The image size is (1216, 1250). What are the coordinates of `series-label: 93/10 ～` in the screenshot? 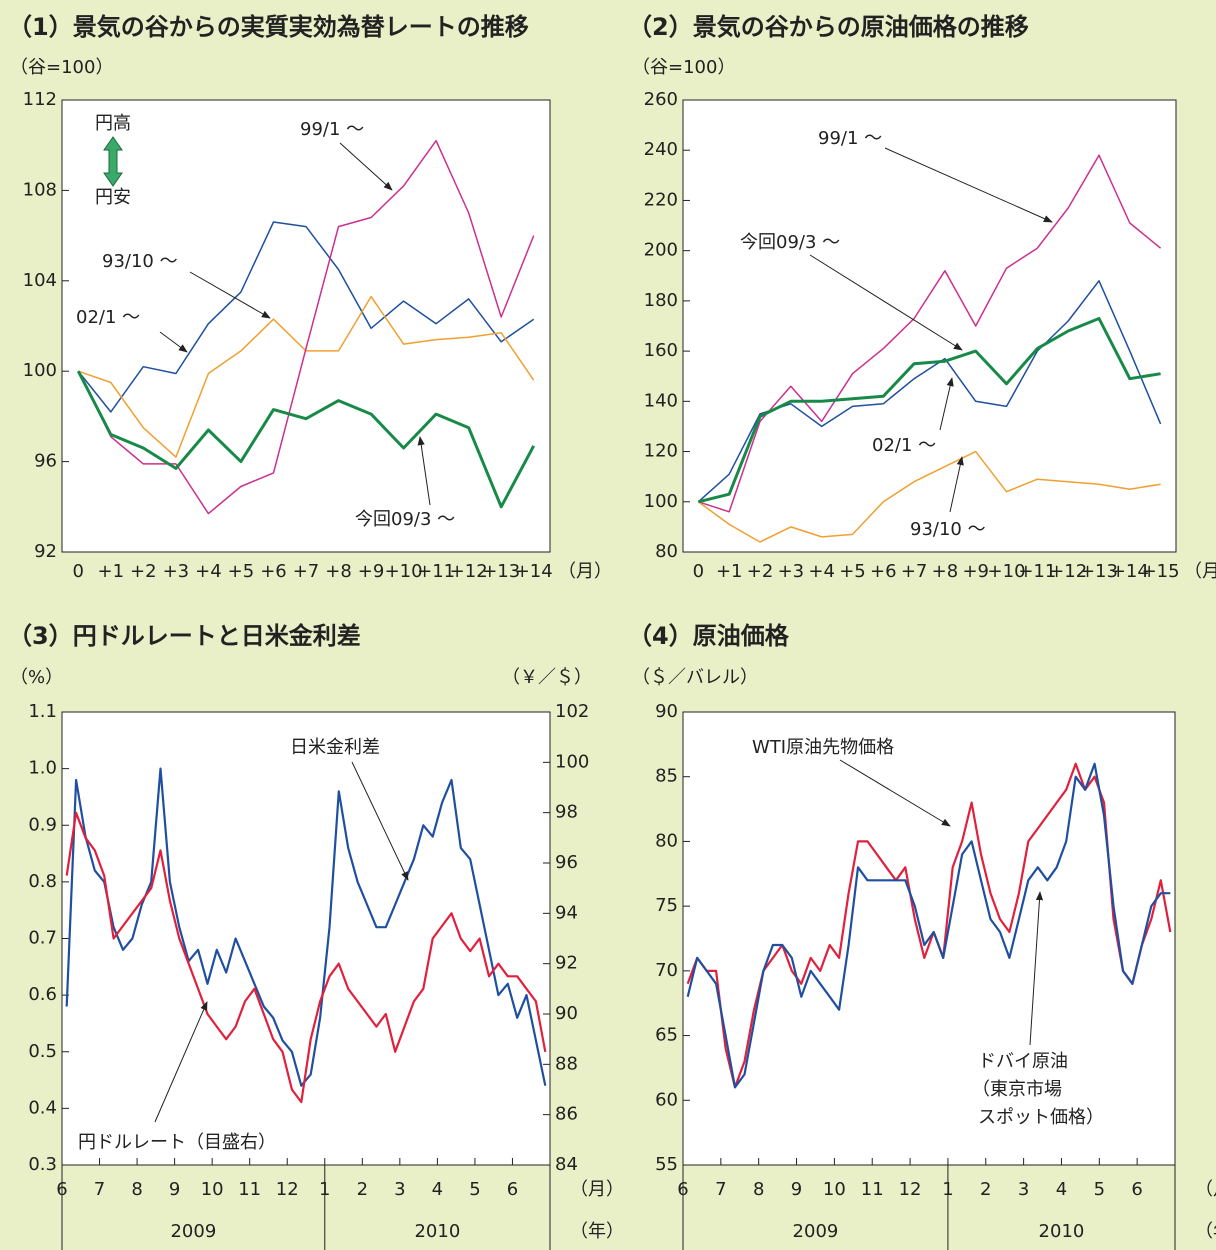 It's located at (140, 261).